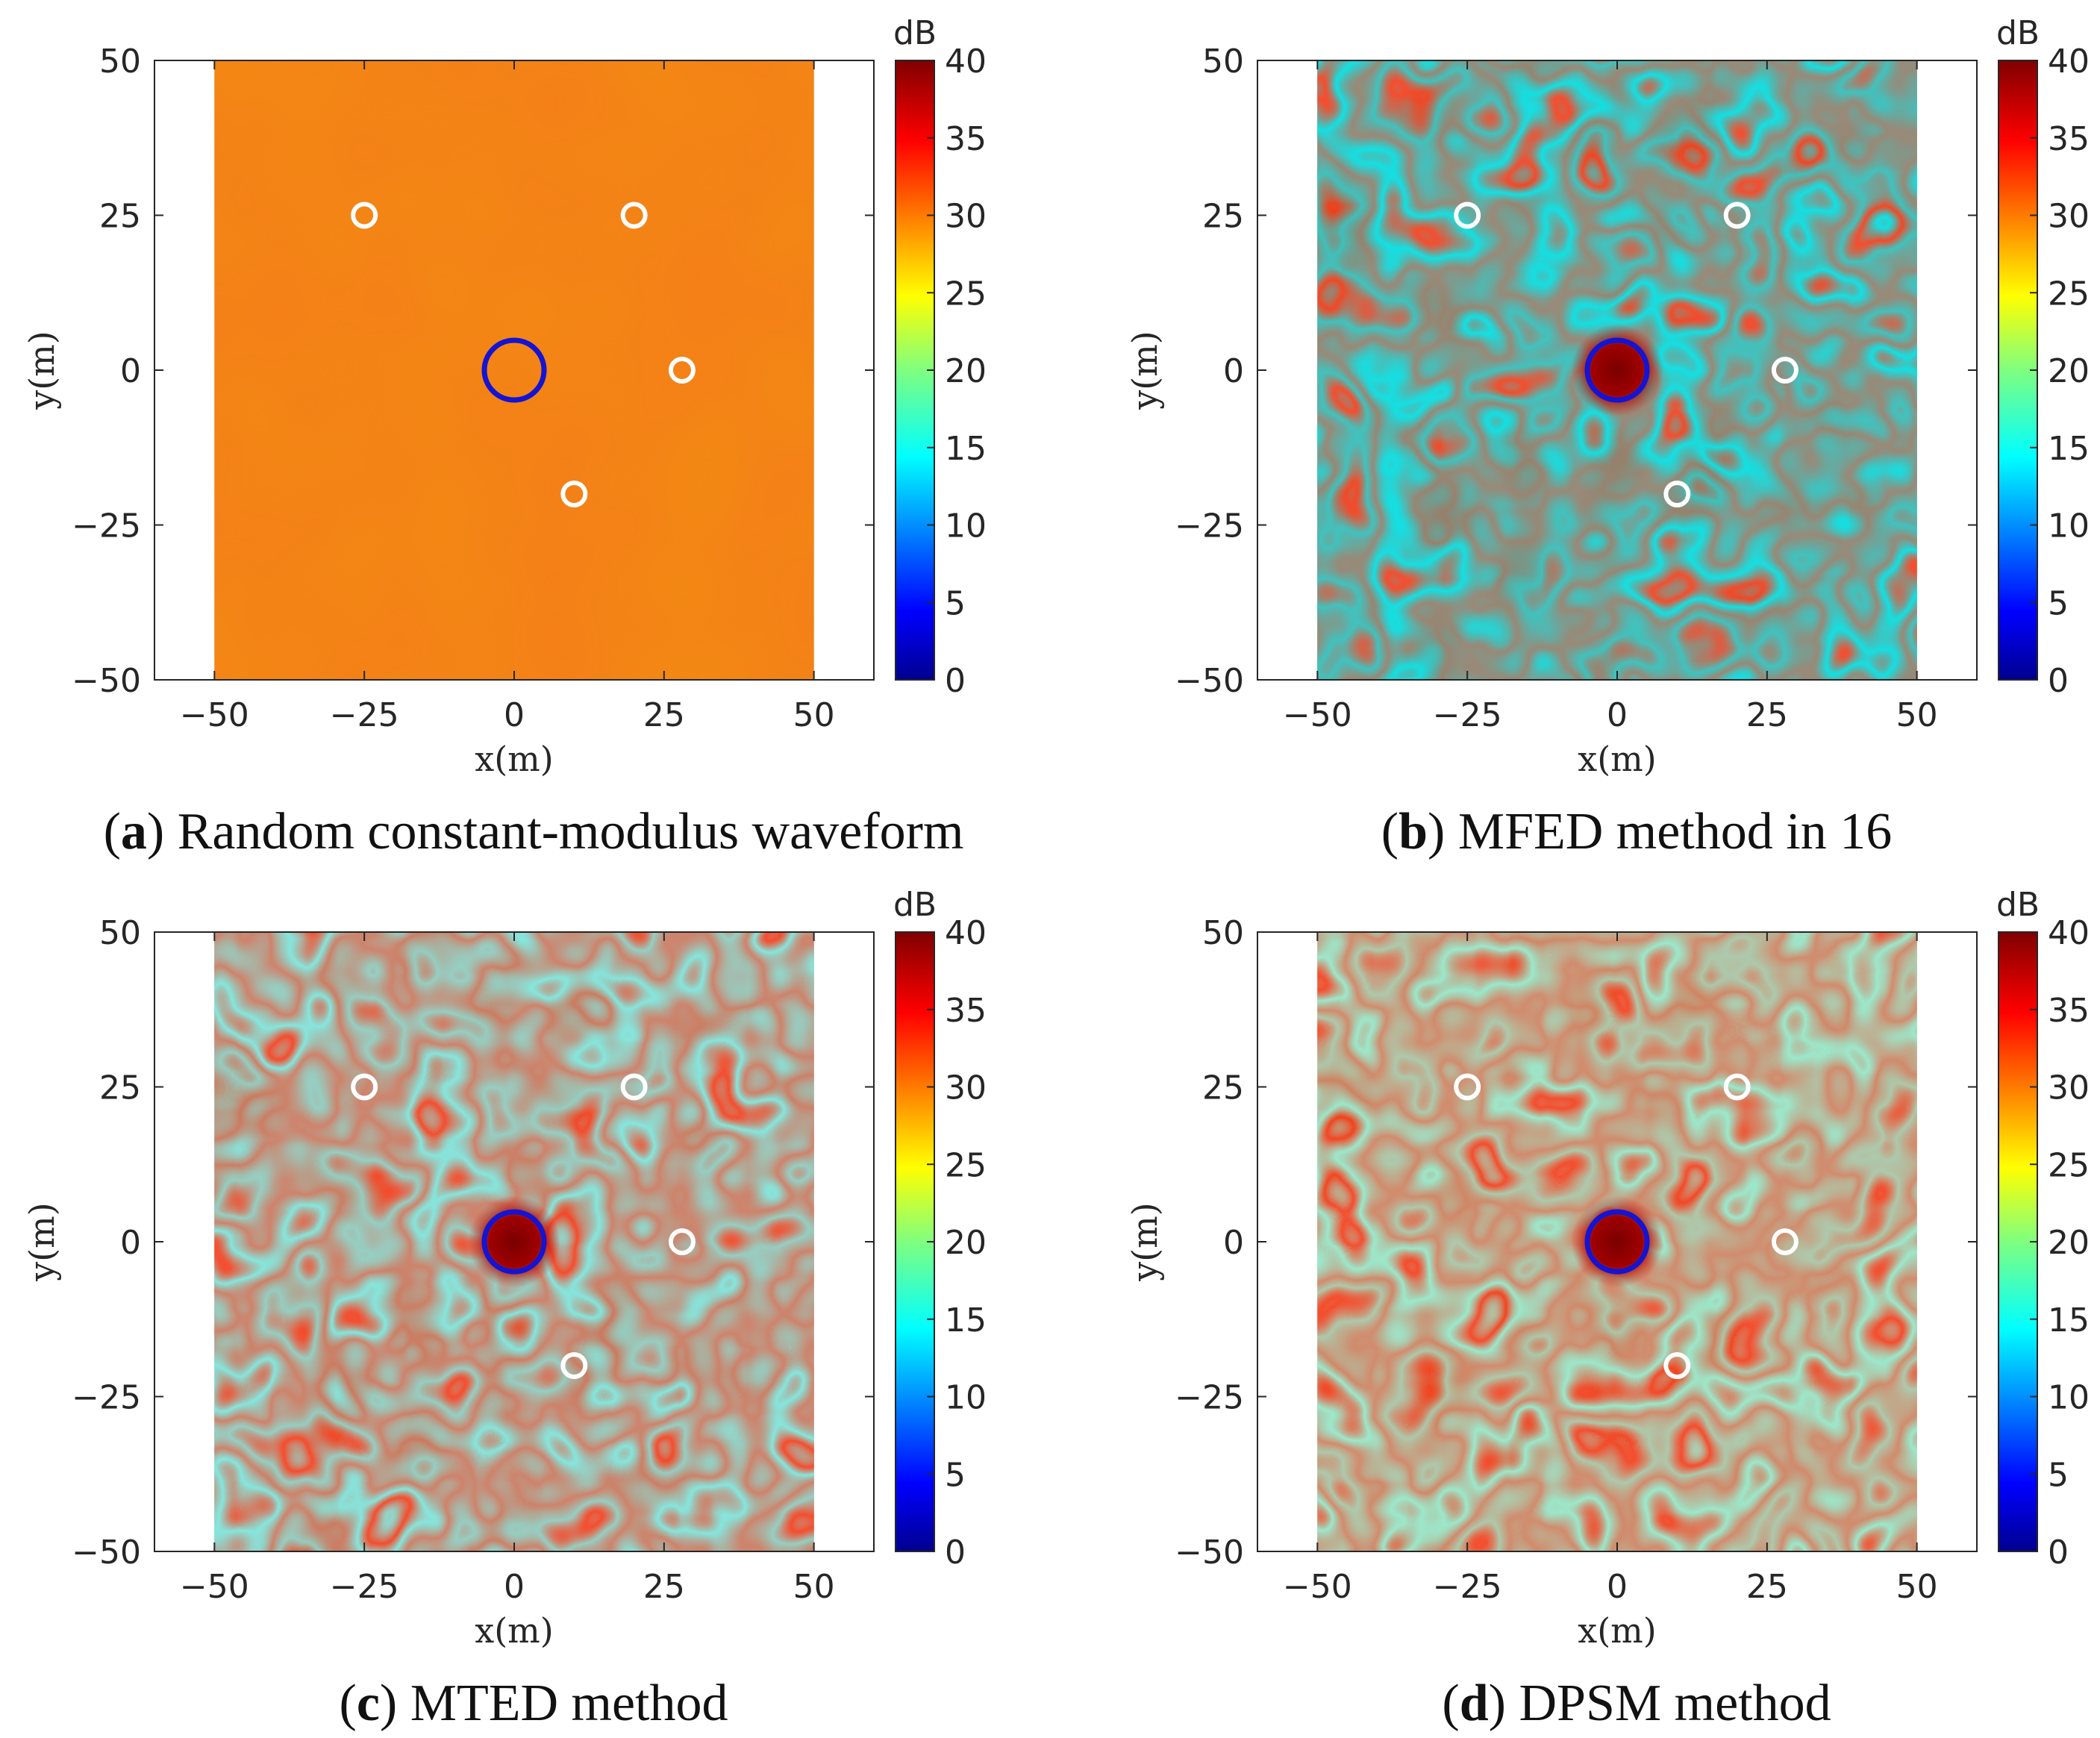  Describe the element at coordinates (1668, 831) in the screenshot. I see `caption-text: MFED method in 16` at that location.